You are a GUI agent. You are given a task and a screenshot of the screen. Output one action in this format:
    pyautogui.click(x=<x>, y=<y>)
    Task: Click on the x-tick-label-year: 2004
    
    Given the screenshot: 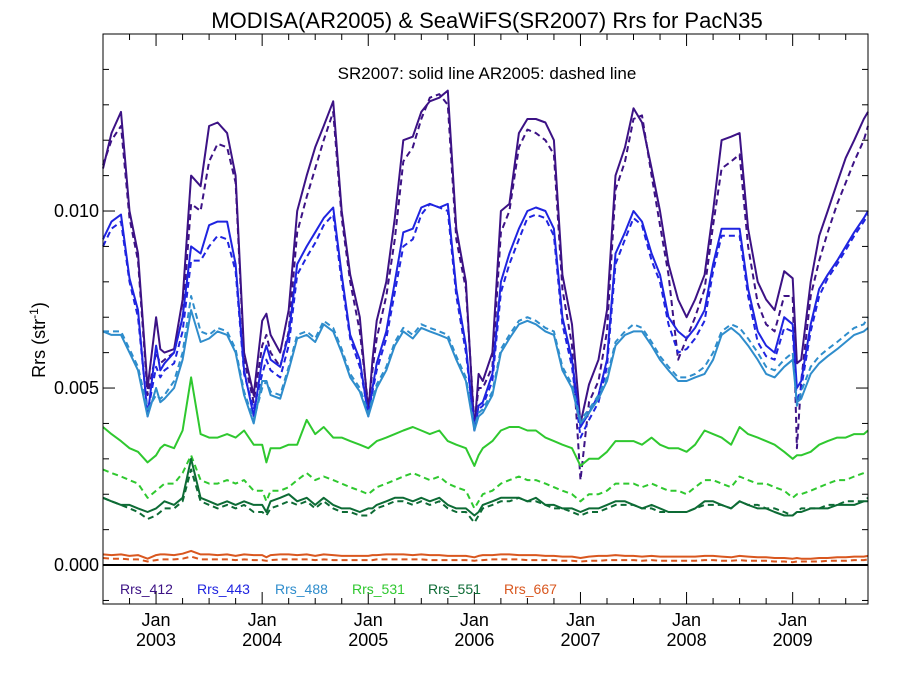 What is the action you would take?
    pyautogui.click(x=262, y=640)
    